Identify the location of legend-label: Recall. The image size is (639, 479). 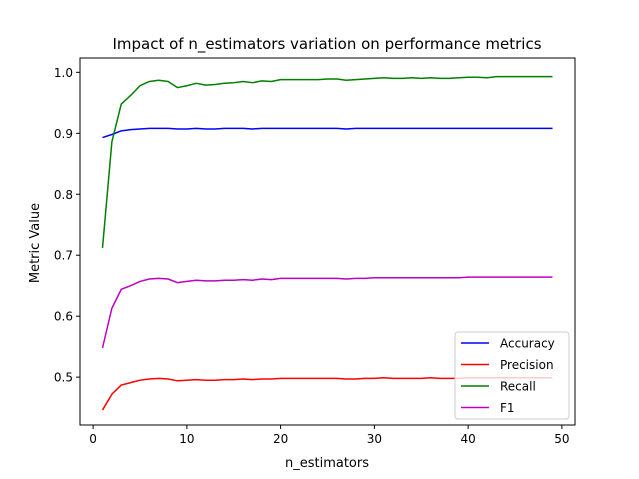
(518, 387).